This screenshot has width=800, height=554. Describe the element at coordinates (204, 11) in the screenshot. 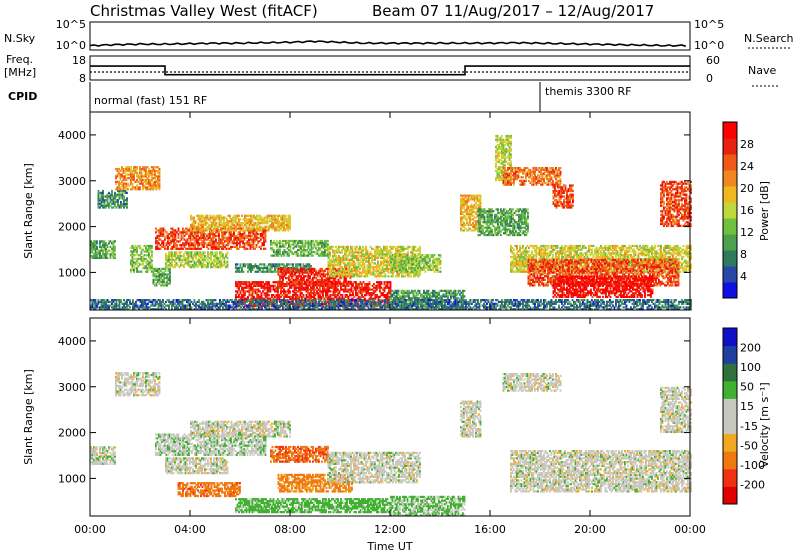

I see `station-title: Christmas Valley West (fitACF)` at that location.